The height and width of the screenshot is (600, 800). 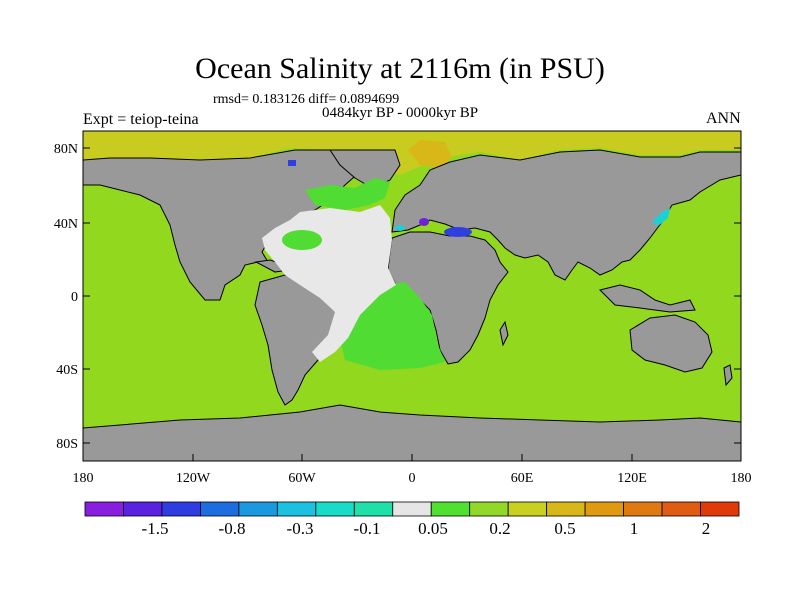 I want to click on experiment-label: Expt = teiop-teina, so click(x=141, y=119).